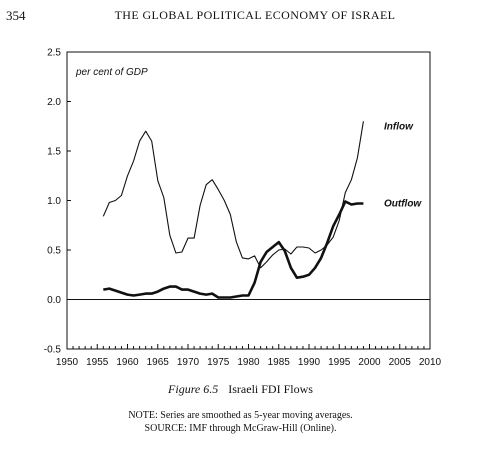  What do you see at coordinates (218, 362) in the screenshot?
I see `x-tick-label: 1975` at bounding box center [218, 362].